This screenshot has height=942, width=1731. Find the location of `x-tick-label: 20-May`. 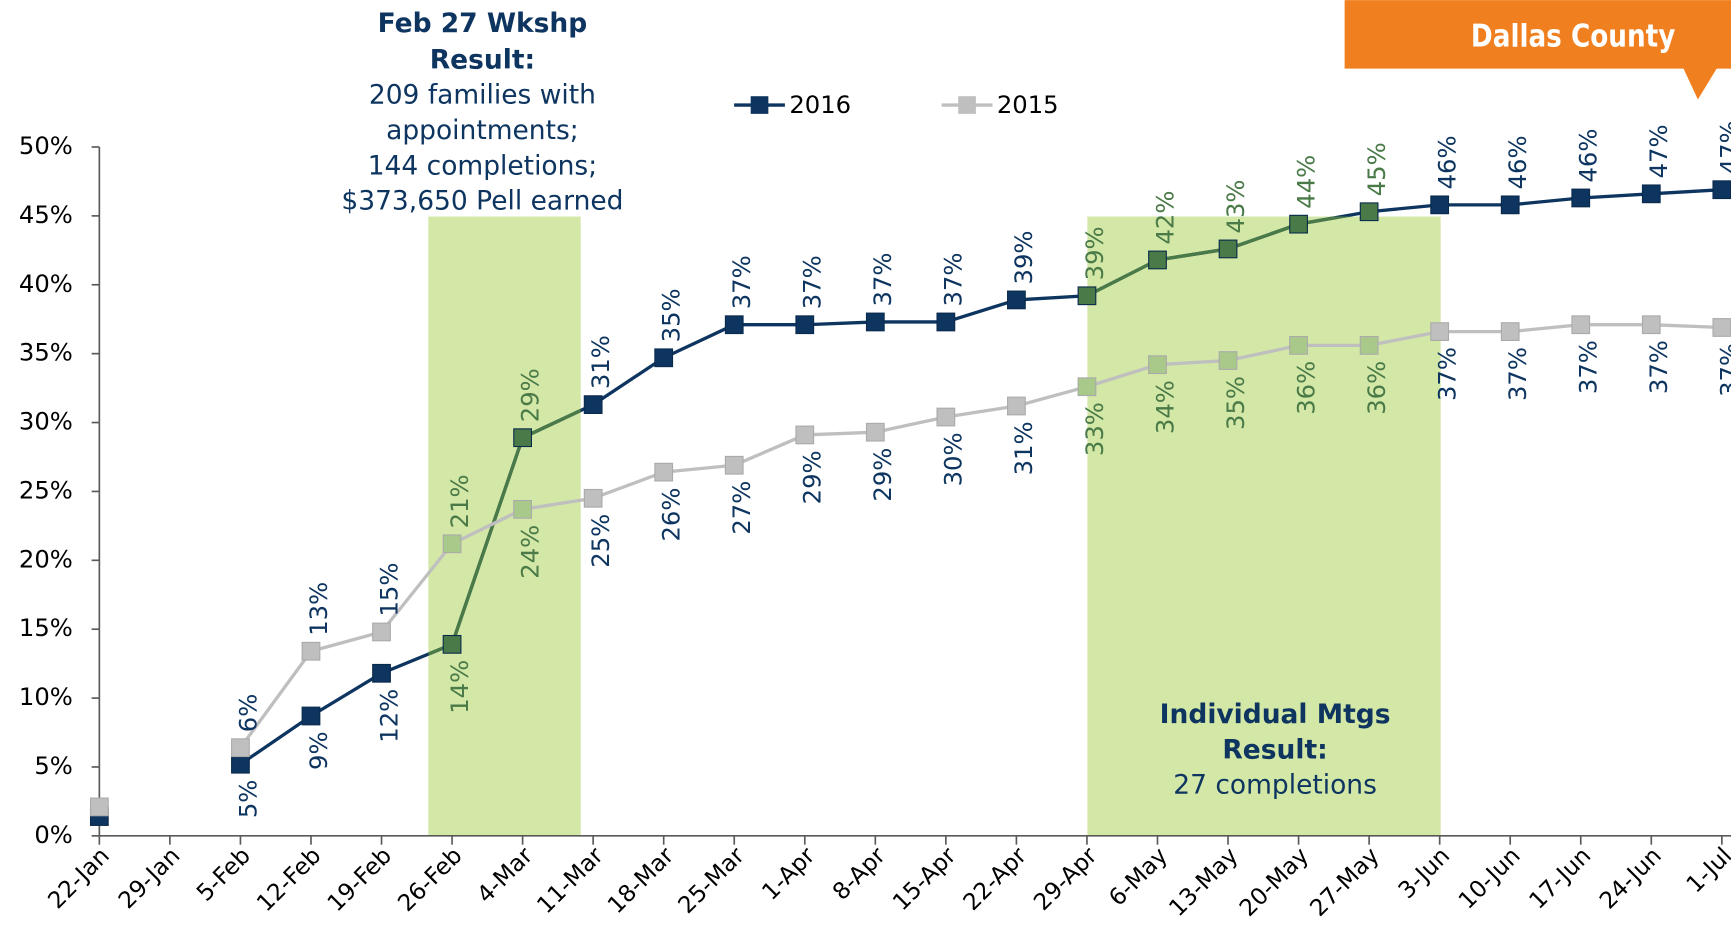

x-tick-label: 20-May is located at coordinates (1274, 882).